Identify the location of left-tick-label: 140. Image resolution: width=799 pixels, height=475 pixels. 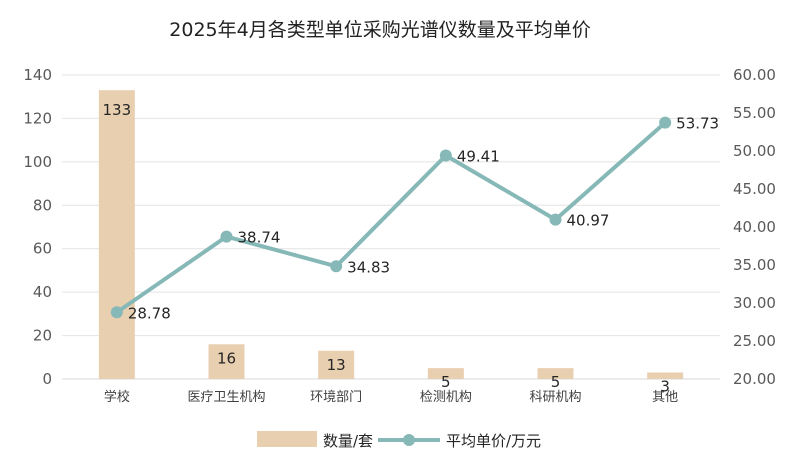
(37, 75).